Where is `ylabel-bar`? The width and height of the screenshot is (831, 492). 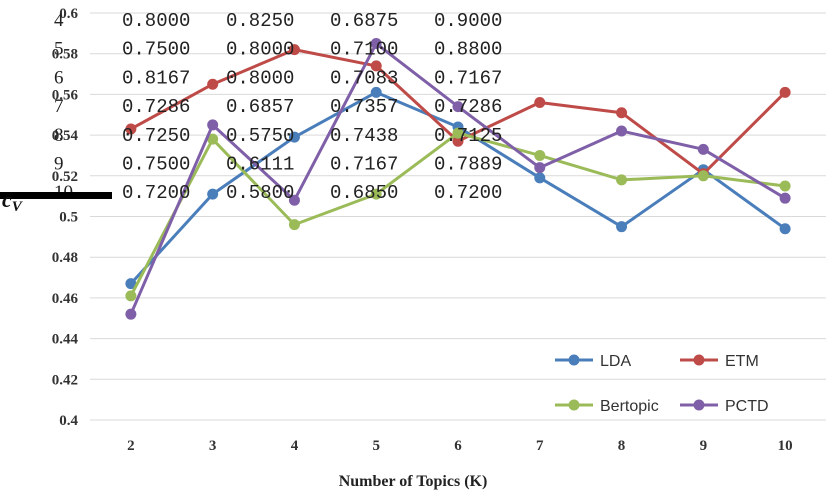
ylabel-bar is located at coordinates (56, 195).